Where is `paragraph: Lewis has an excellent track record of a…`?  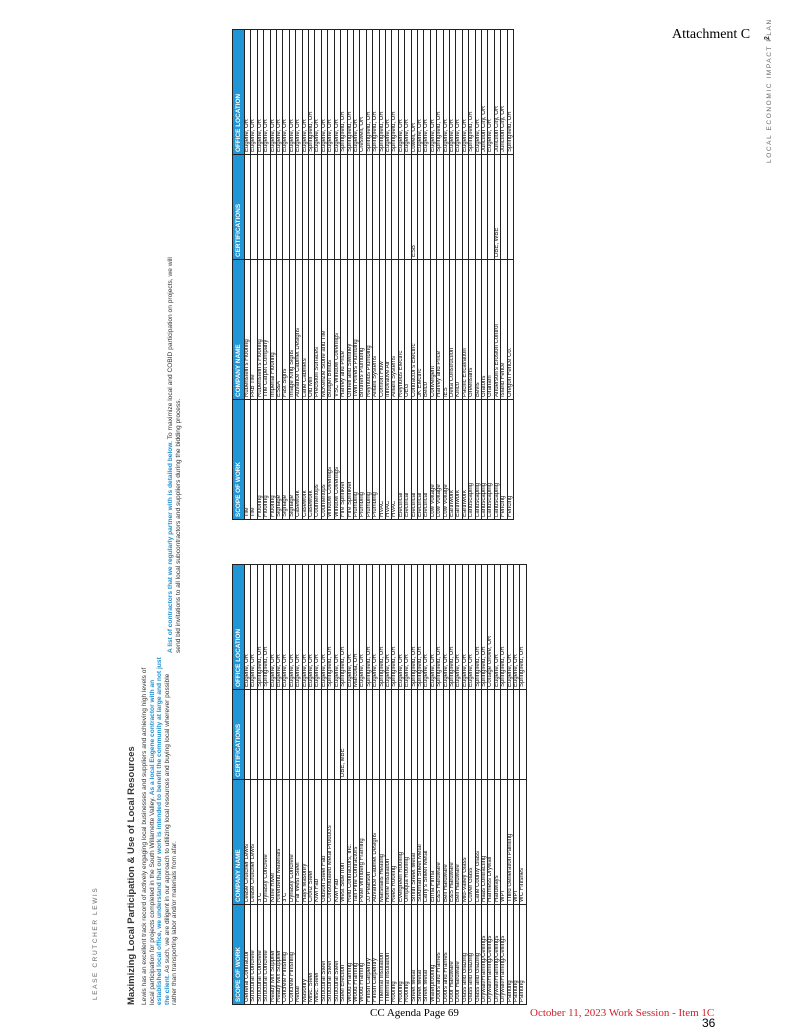
paragraph: Lewis has an excellent track record of a… is located at coordinates (160, 830).